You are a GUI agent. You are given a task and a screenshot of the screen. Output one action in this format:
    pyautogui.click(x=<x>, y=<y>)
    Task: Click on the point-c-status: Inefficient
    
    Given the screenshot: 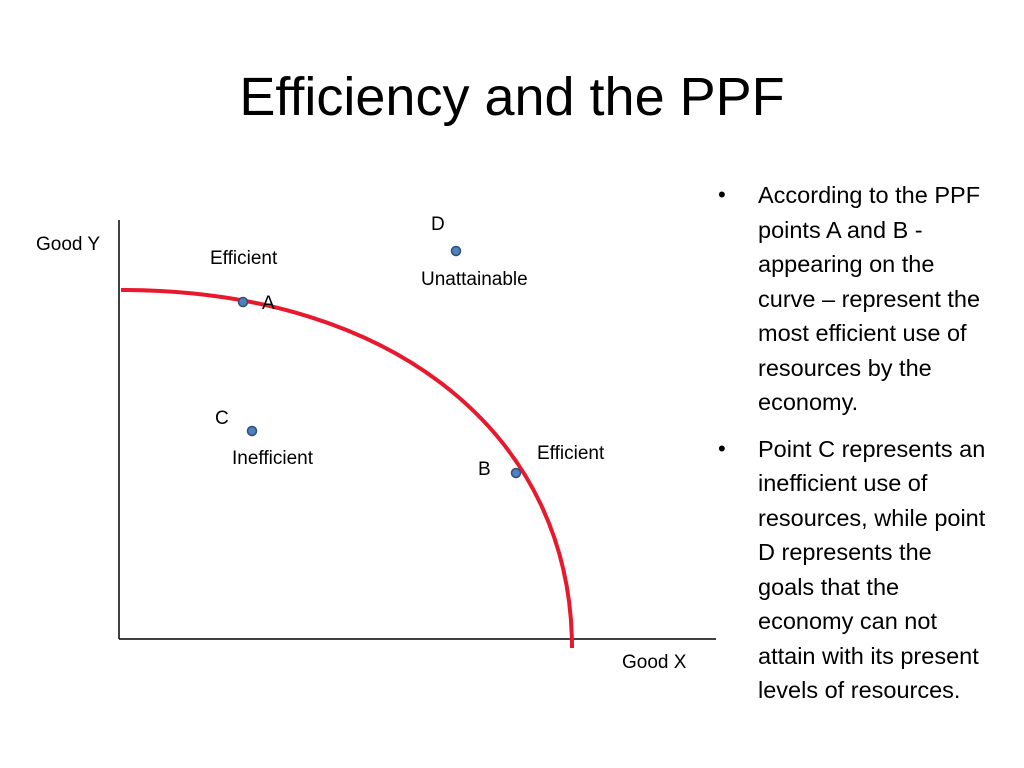 What is the action you would take?
    pyautogui.click(x=273, y=458)
    